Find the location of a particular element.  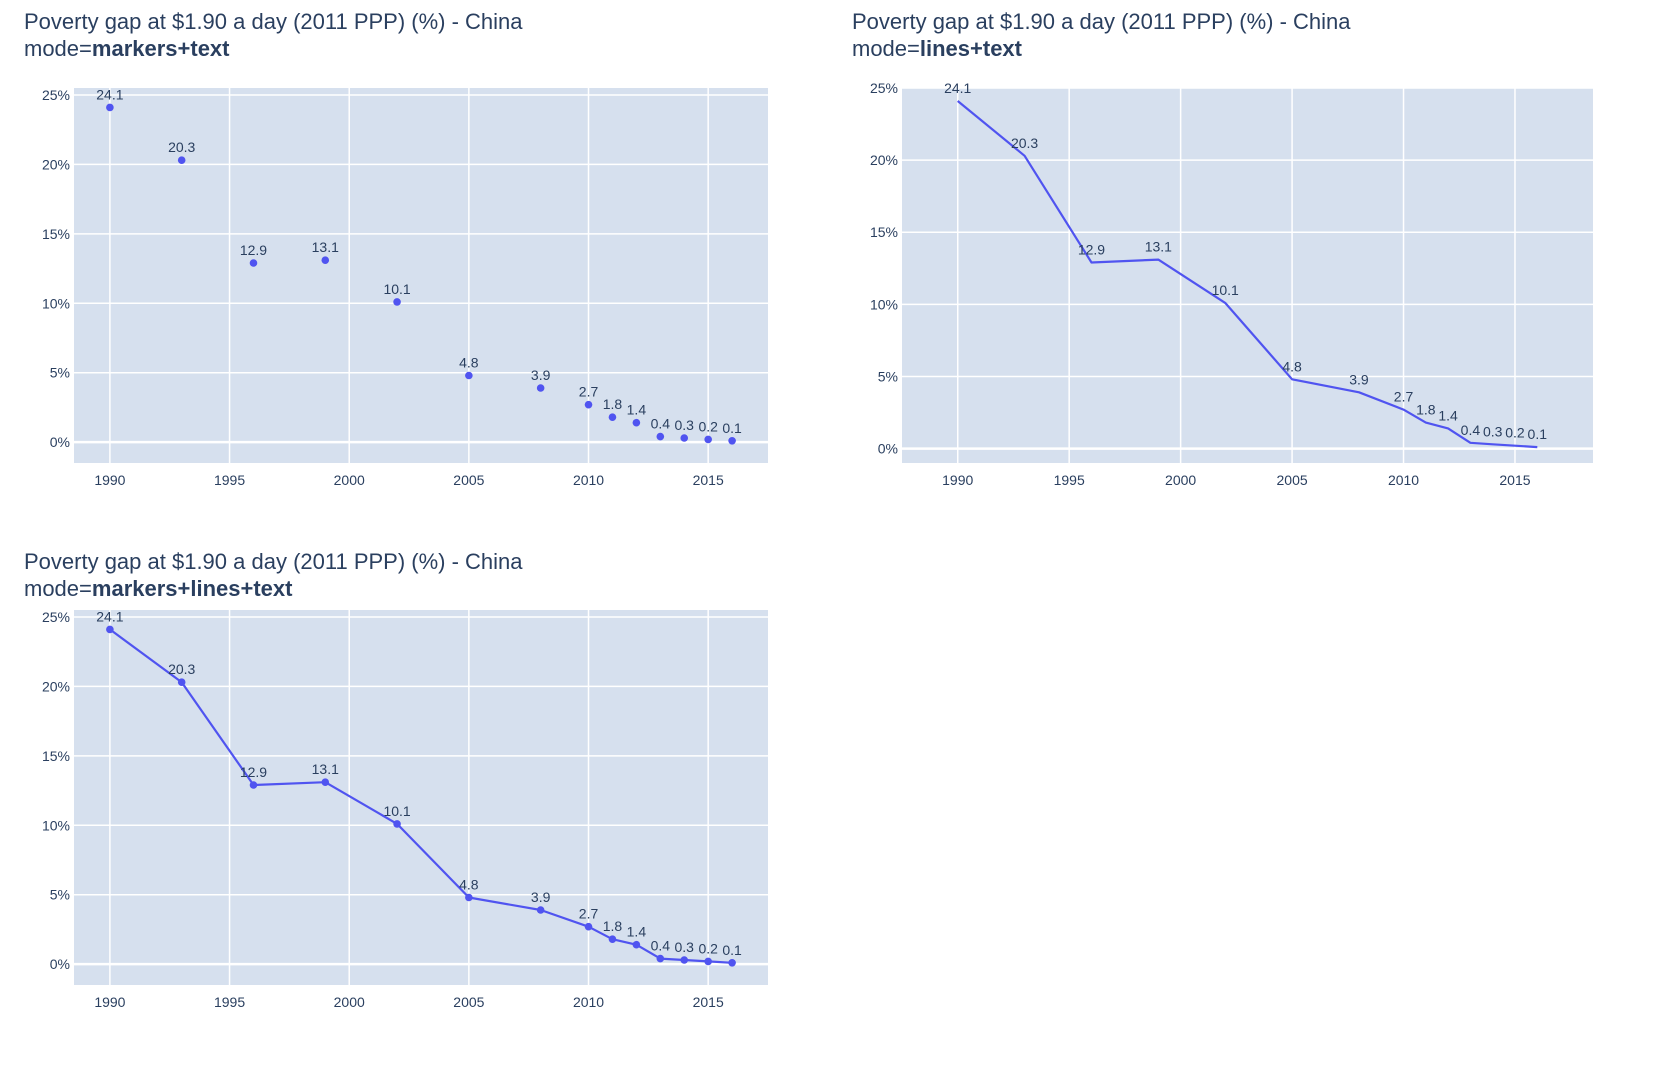

subtitle-mode-value: lines+text is located at coordinates (970, 48).